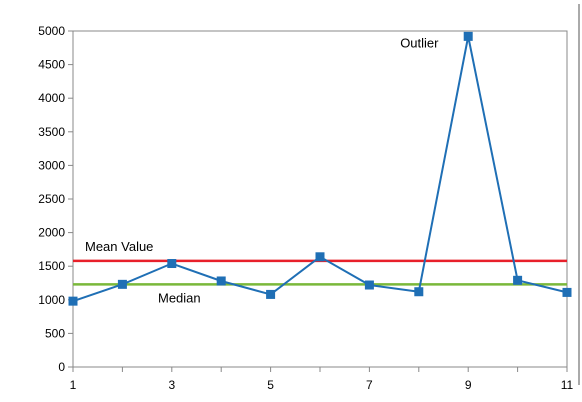  I want to click on y-tick-label: 2500, so click(51, 199).